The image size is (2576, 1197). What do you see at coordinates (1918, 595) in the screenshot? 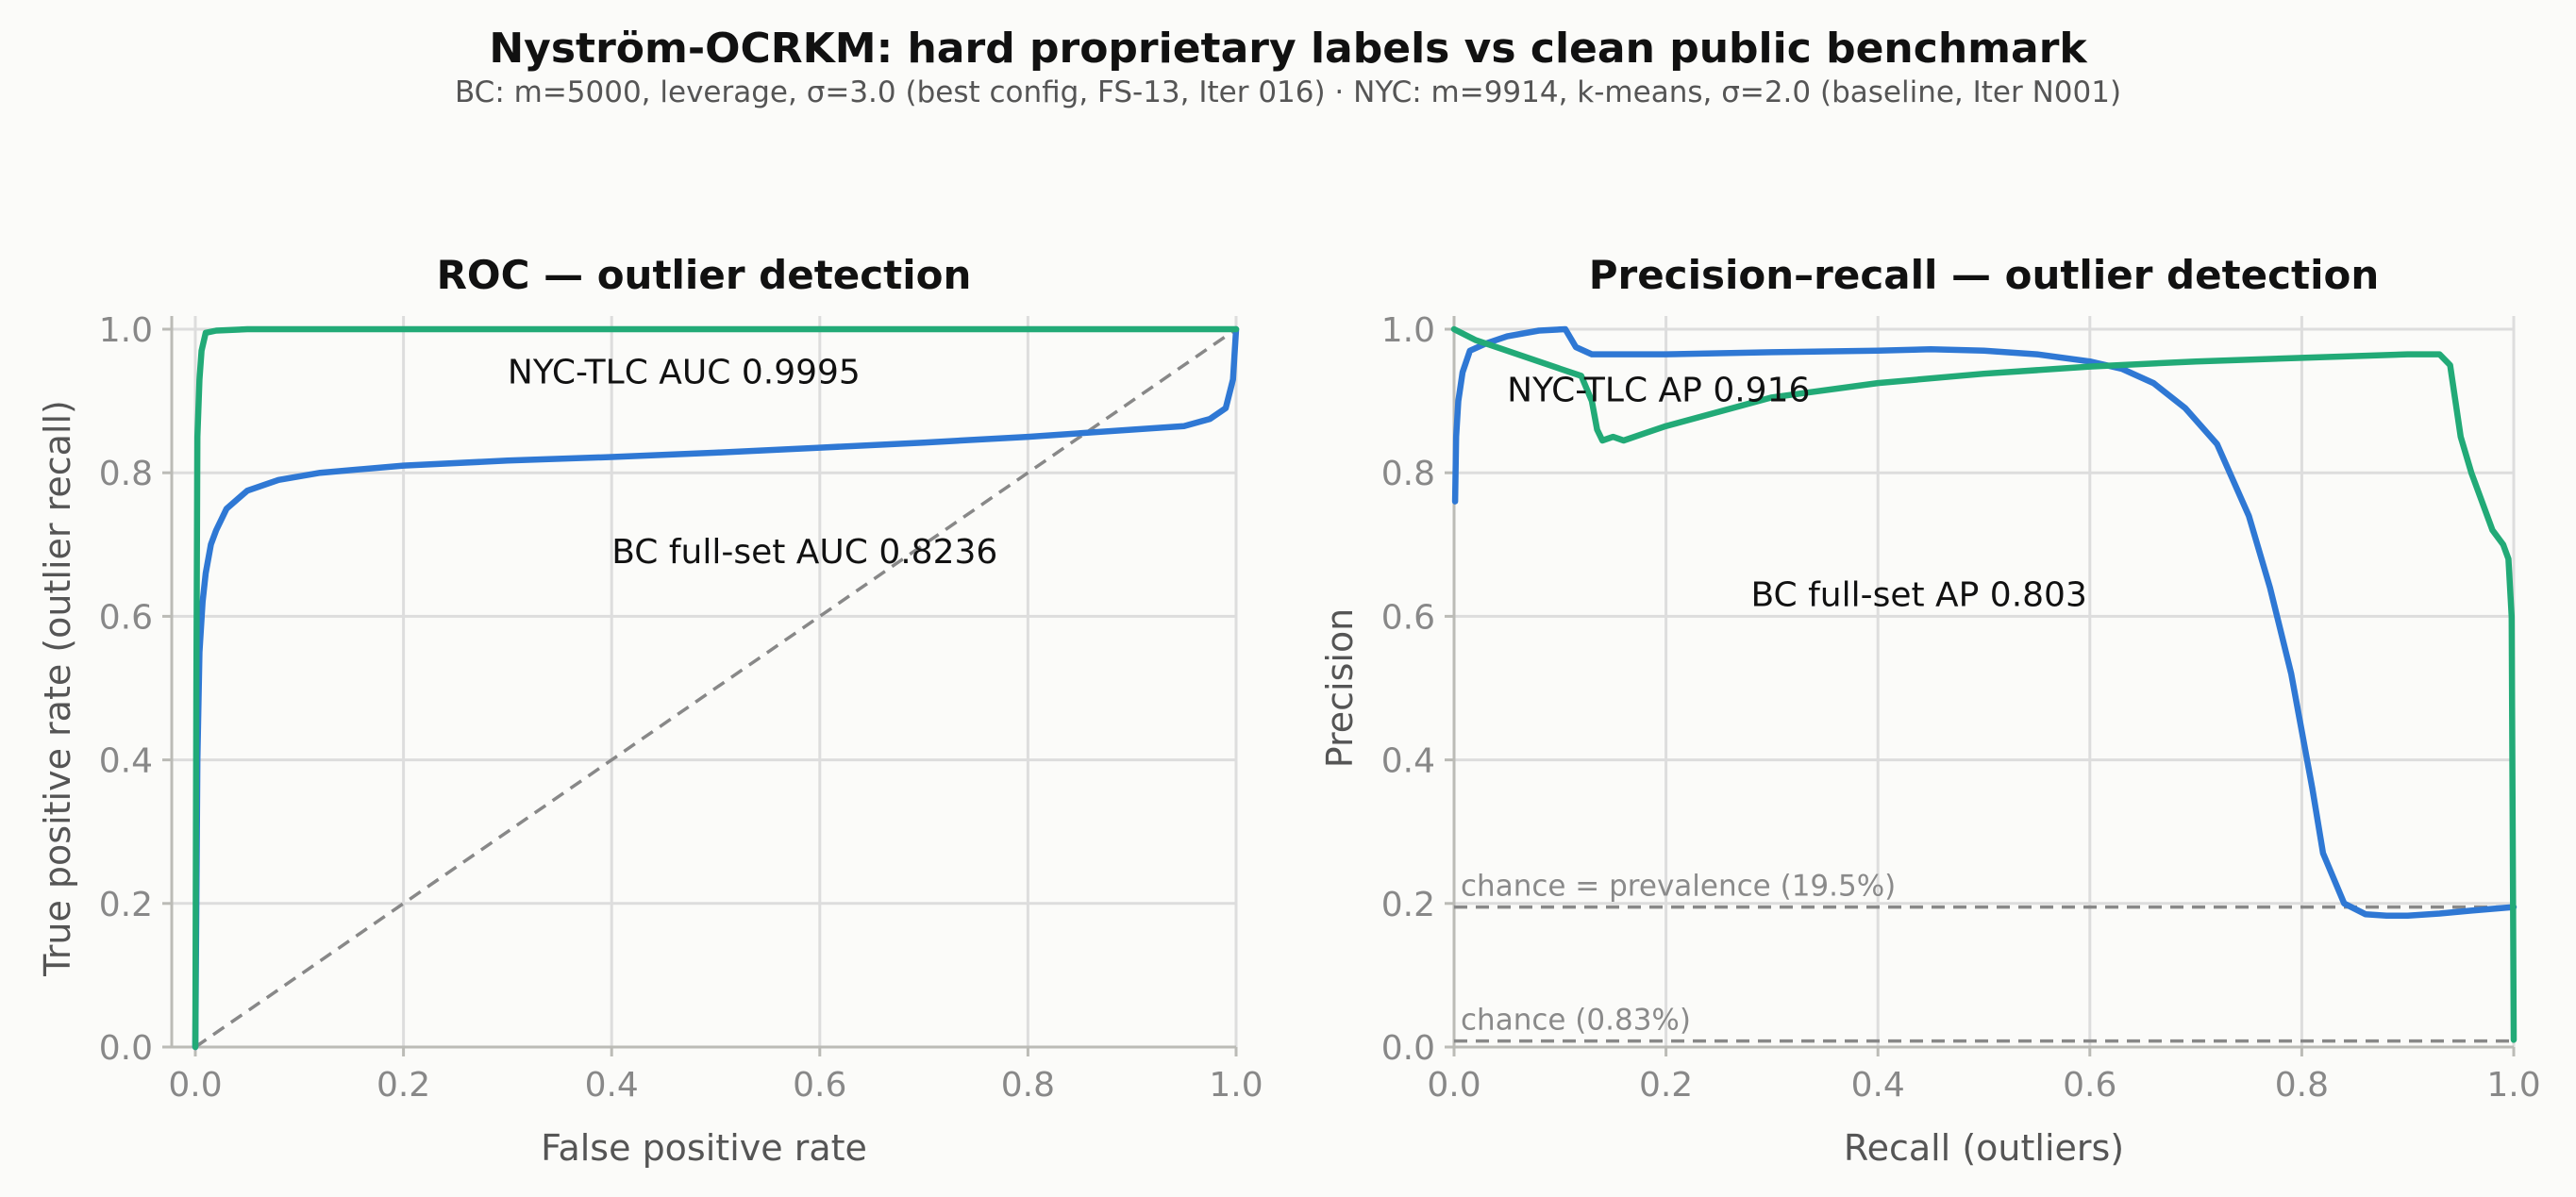
I see `annotation-label: BC full-set AP 0.803` at bounding box center [1918, 595].